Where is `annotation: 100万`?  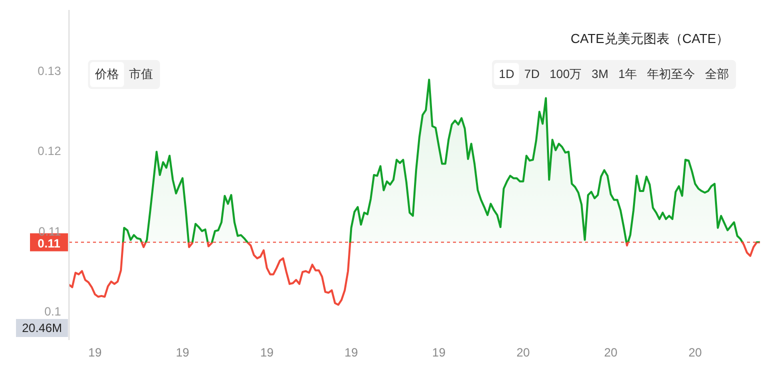 annotation: 100万 is located at coordinates (565, 74).